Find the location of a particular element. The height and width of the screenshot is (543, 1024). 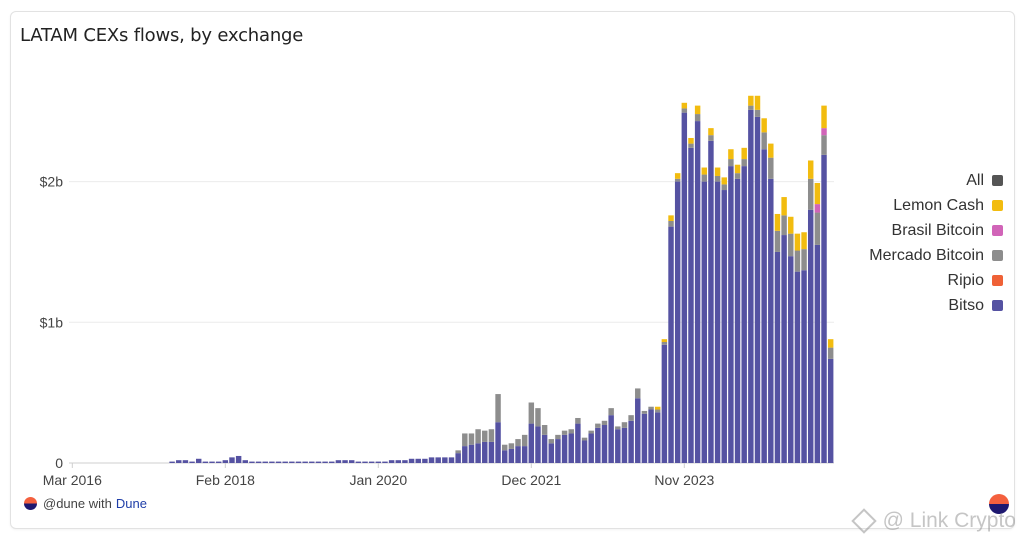

legend-item-all: All is located at coordinates (883, 180).